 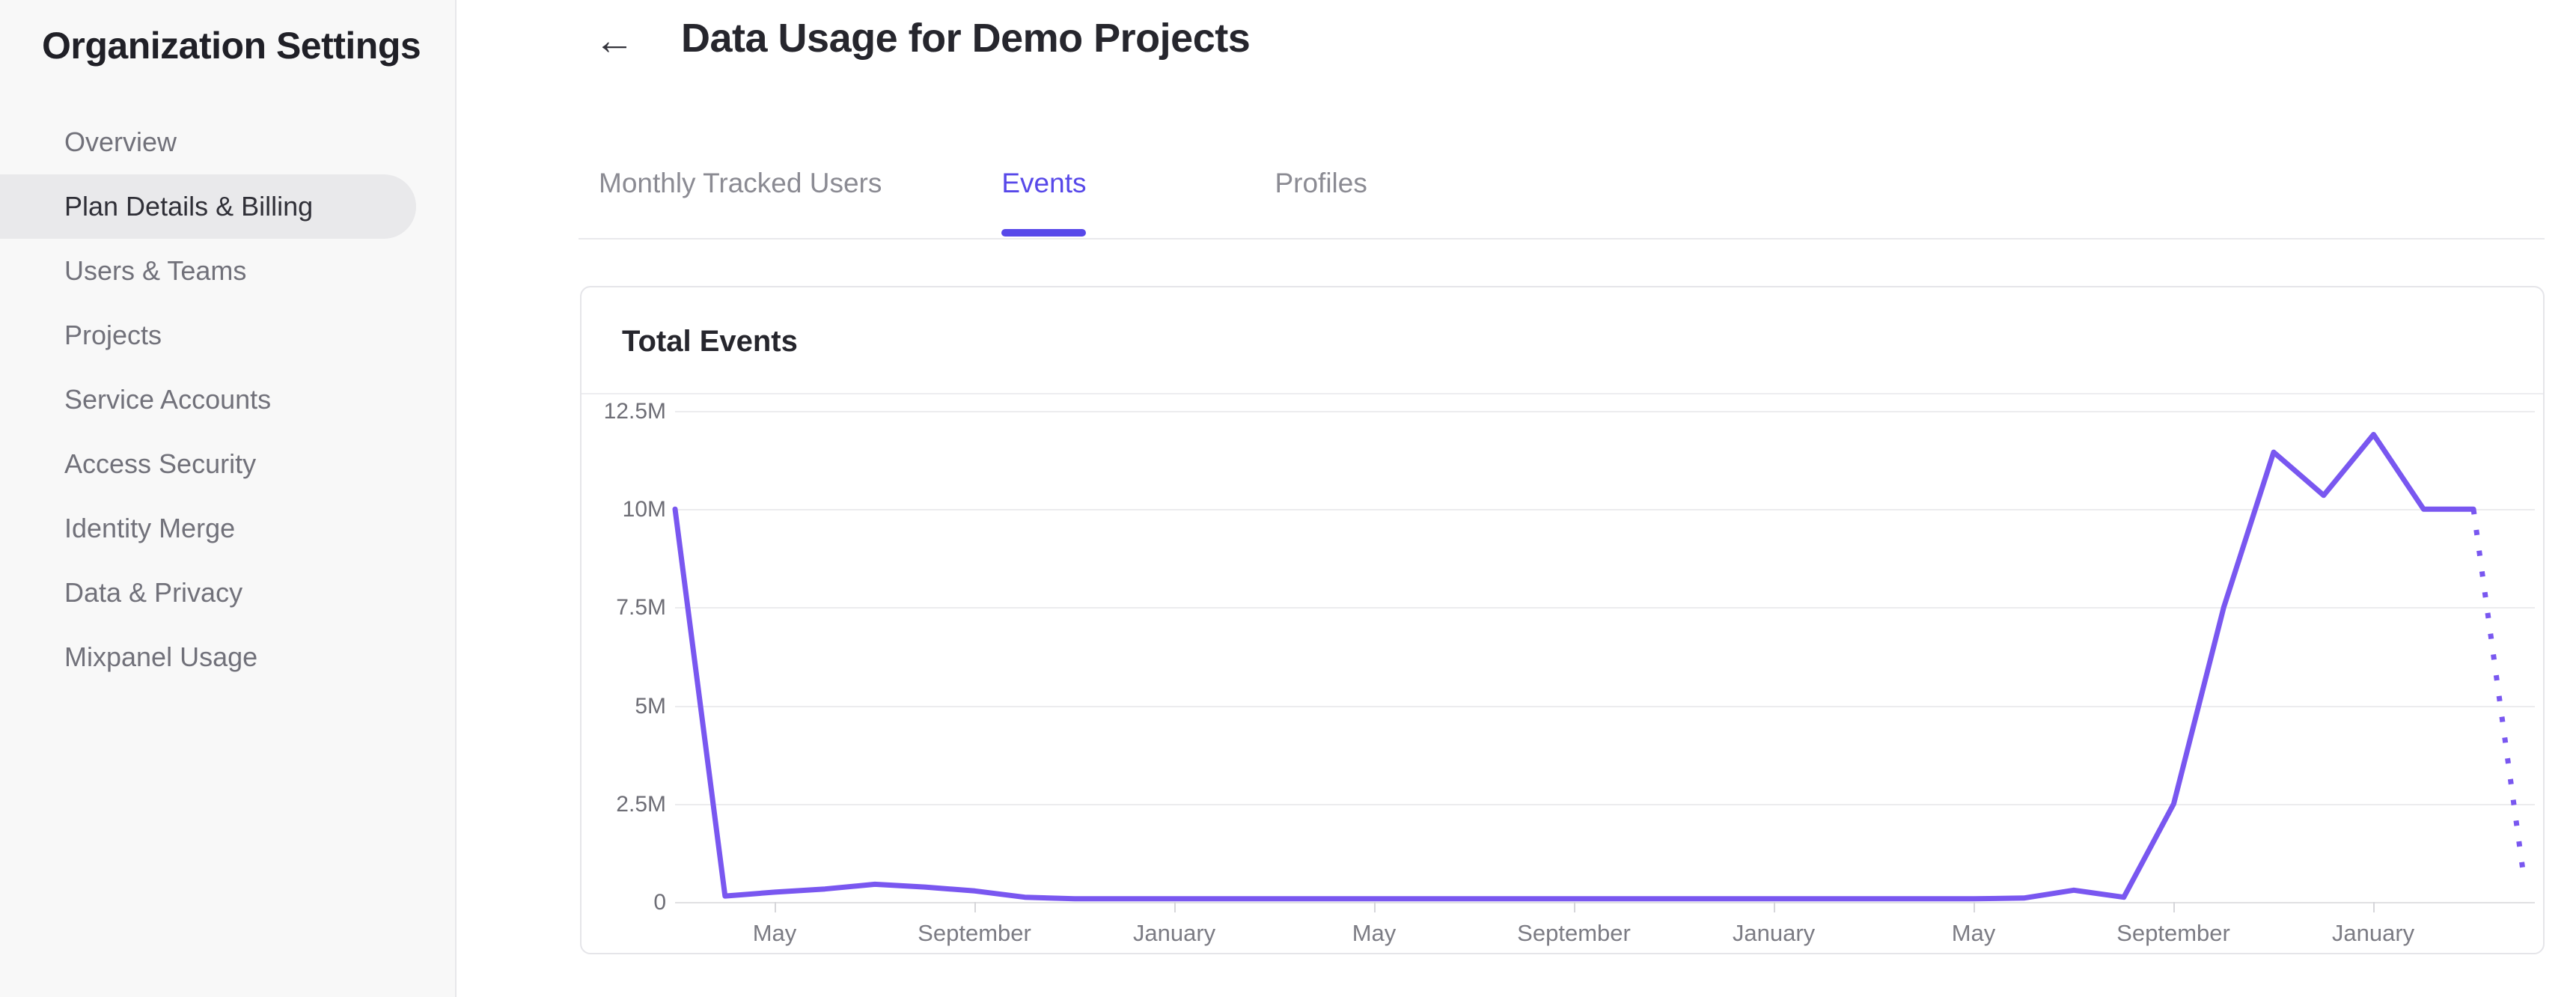 What do you see at coordinates (740, 202) in the screenshot?
I see `tab-monthly-tracked-users: Monthly Tracked Users` at bounding box center [740, 202].